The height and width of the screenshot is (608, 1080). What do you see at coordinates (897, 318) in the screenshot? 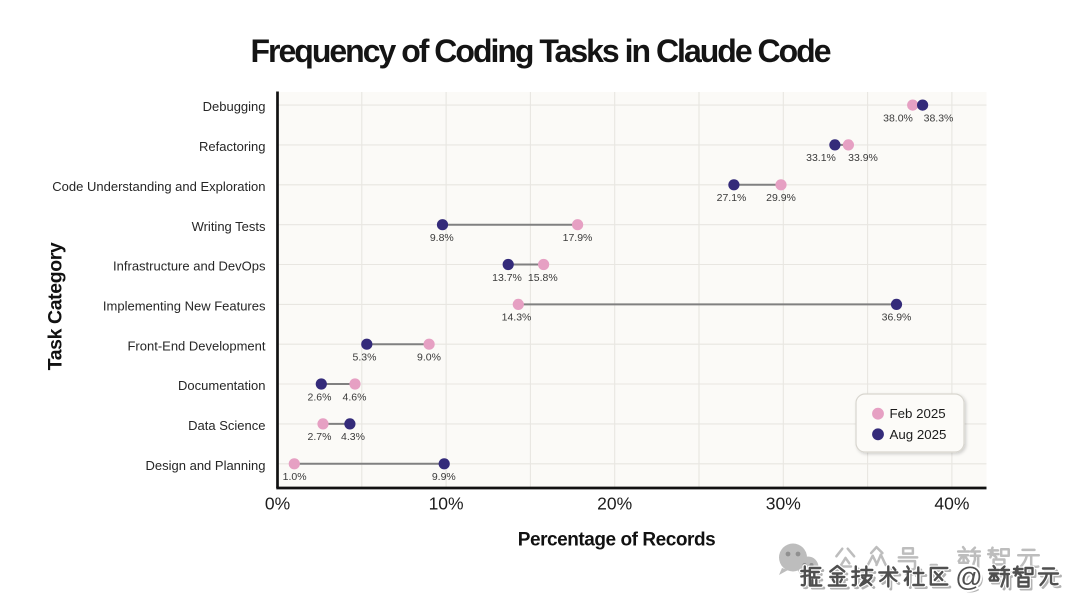
I see `svg-text: 36.9%` at bounding box center [897, 318].